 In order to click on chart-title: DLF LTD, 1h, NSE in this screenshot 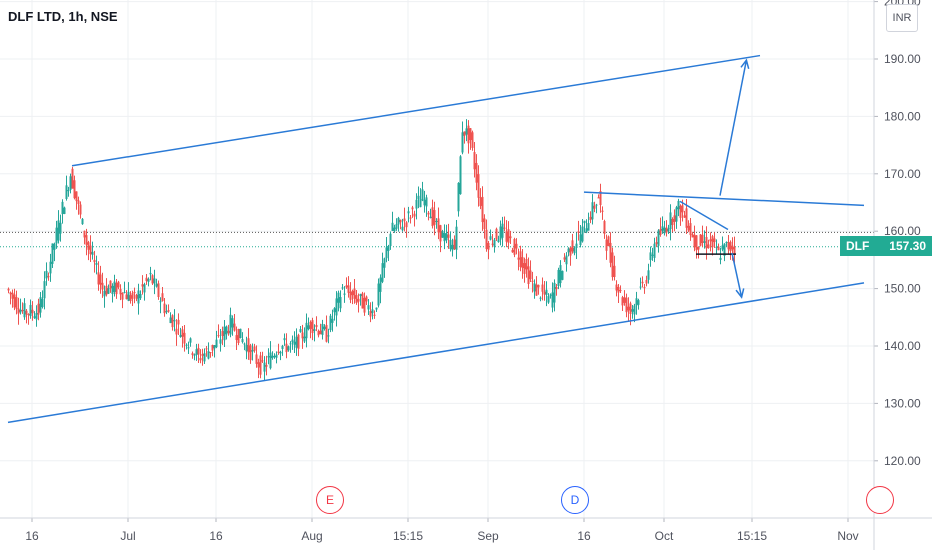, I will do `click(63, 16)`.